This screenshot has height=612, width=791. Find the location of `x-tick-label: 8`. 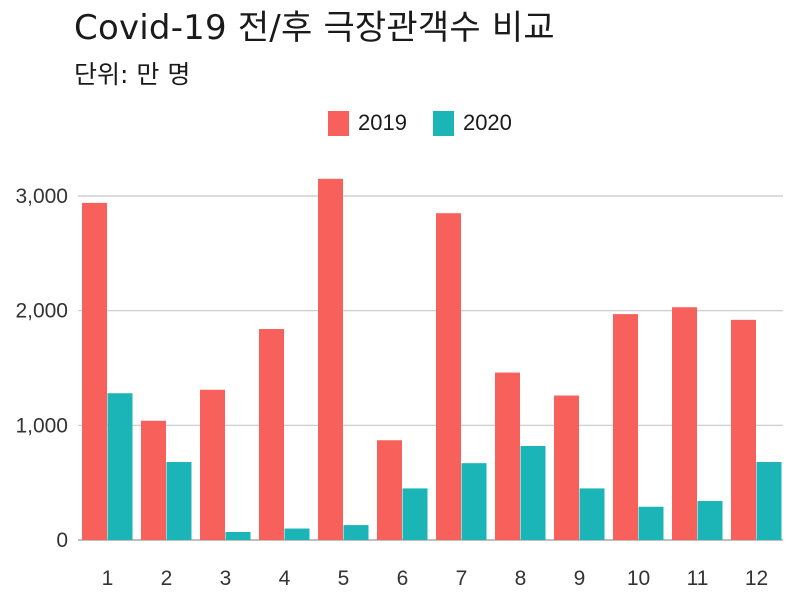

x-tick-label: 8 is located at coordinates (521, 578).